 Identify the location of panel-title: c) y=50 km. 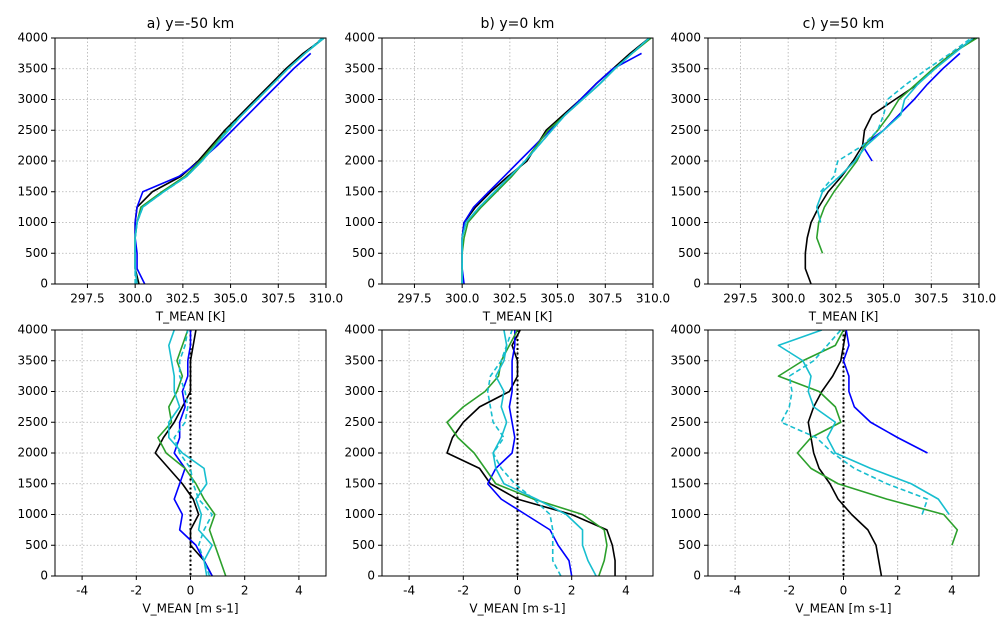
(844, 24).